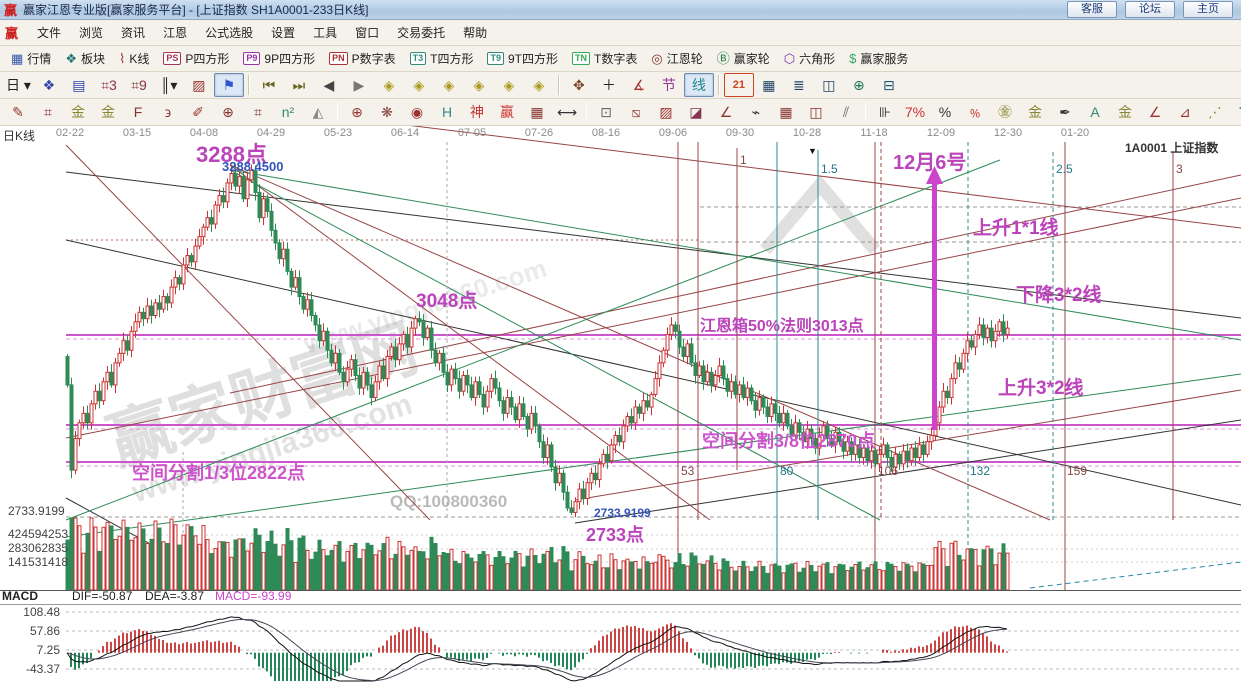  I want to click on shen-tool-icon: 神, so click(477, 112).